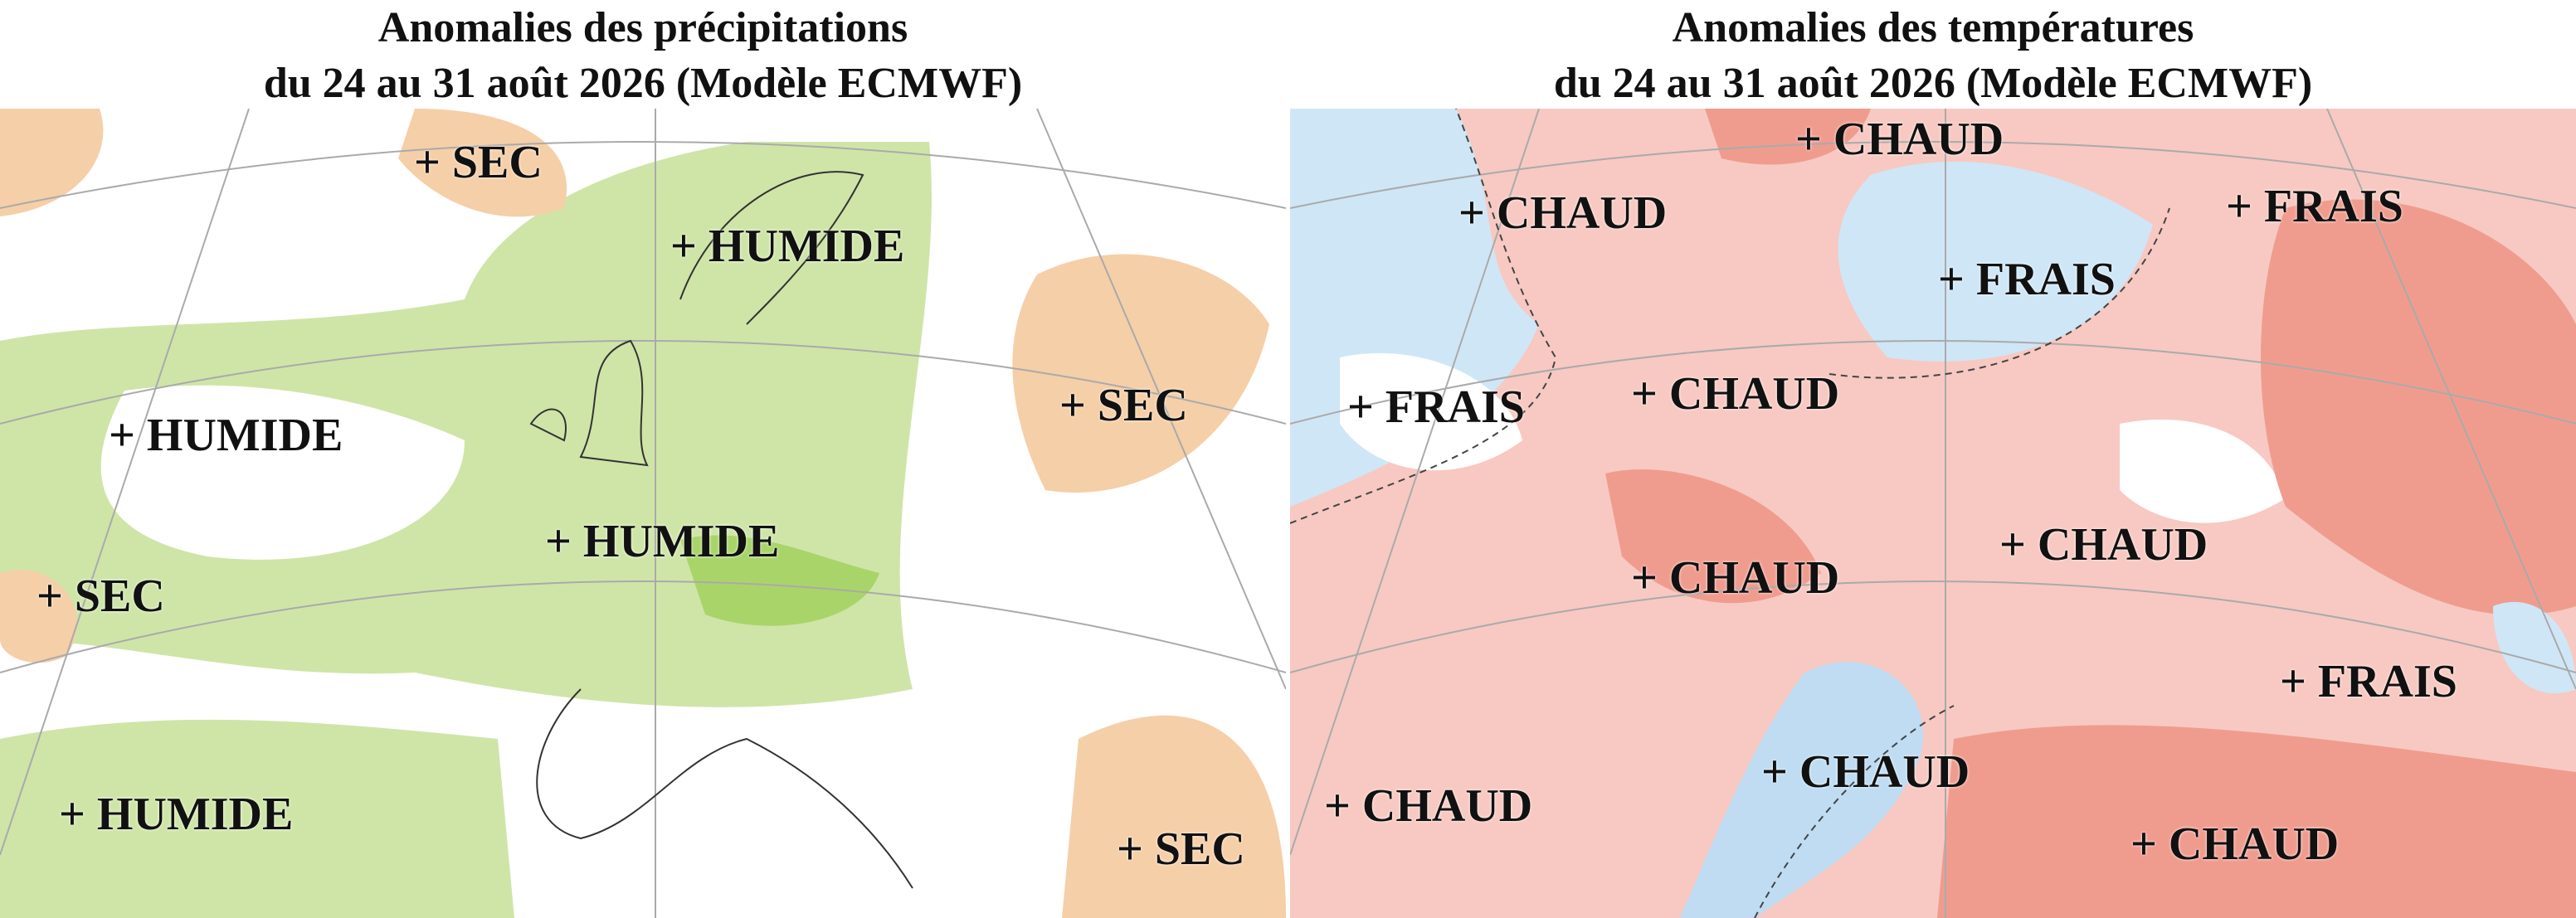  I want to click on title-line: Anomalies des températures, so click(1933, 27).